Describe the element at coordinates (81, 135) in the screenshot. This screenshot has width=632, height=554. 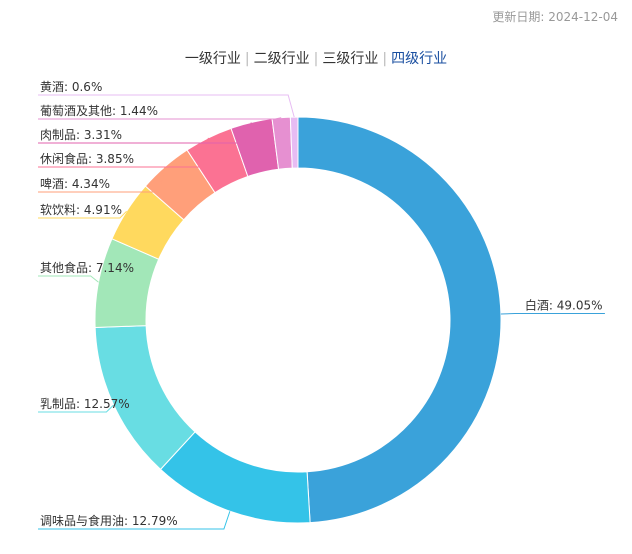
I see `slice-label: 肉制品: 3.31%` at that location.